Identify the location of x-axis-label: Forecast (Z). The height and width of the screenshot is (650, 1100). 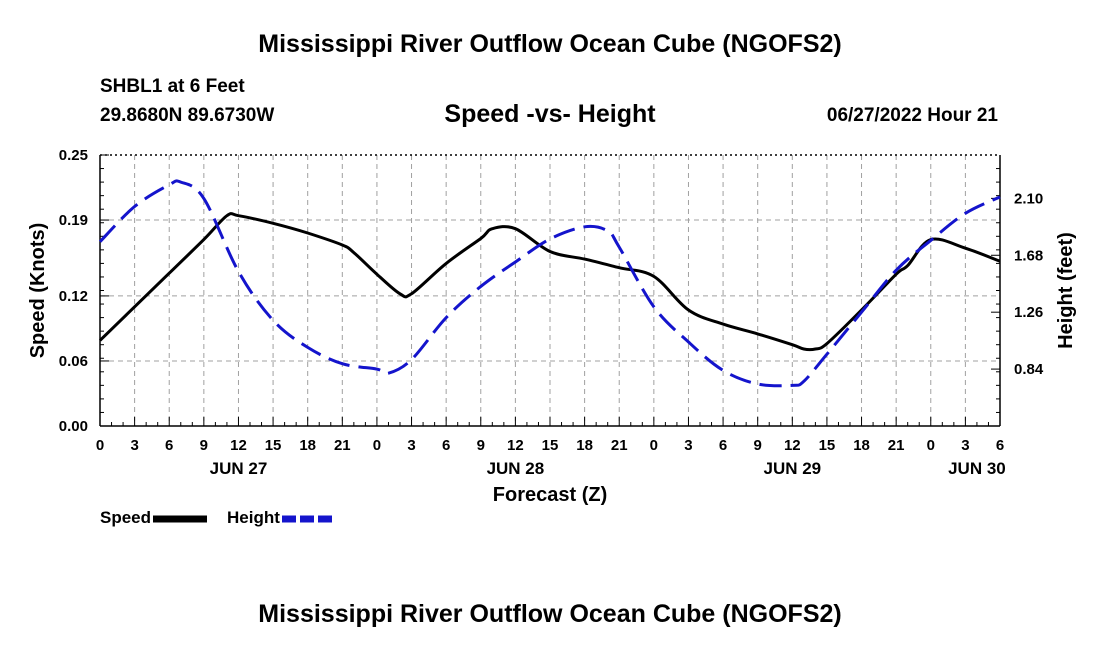
(550, 495).